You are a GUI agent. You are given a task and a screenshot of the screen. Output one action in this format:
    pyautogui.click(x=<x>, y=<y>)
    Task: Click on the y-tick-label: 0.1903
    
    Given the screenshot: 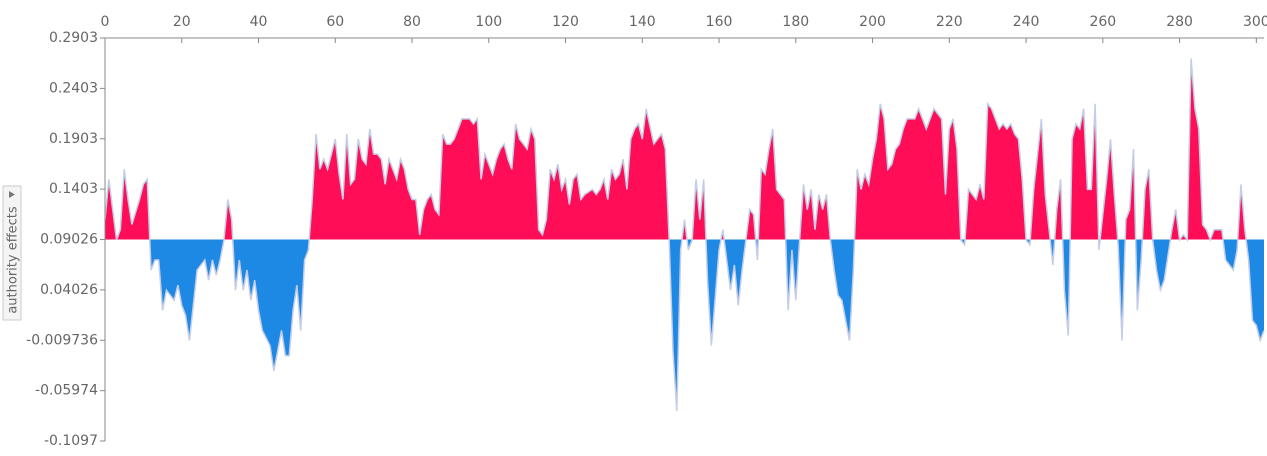 What is the action you would take?
    pyautogui.click(x=73, y=139)
    